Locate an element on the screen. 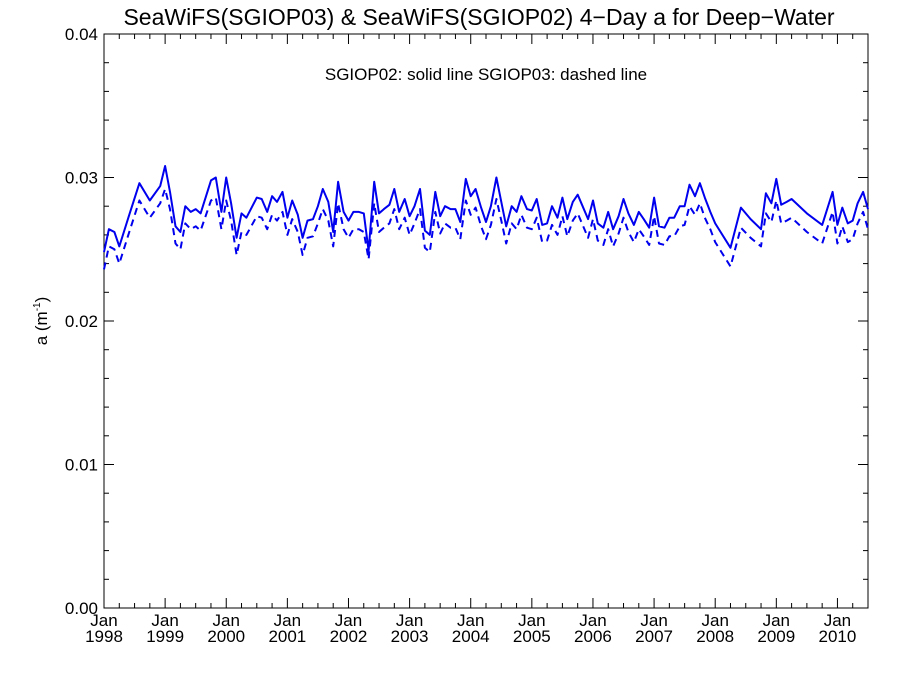 This screenshot has width=900, height=675. line-style-note: SGIOP02: solid line SGIOP03: dashed line is located at coordinates (486, 74).